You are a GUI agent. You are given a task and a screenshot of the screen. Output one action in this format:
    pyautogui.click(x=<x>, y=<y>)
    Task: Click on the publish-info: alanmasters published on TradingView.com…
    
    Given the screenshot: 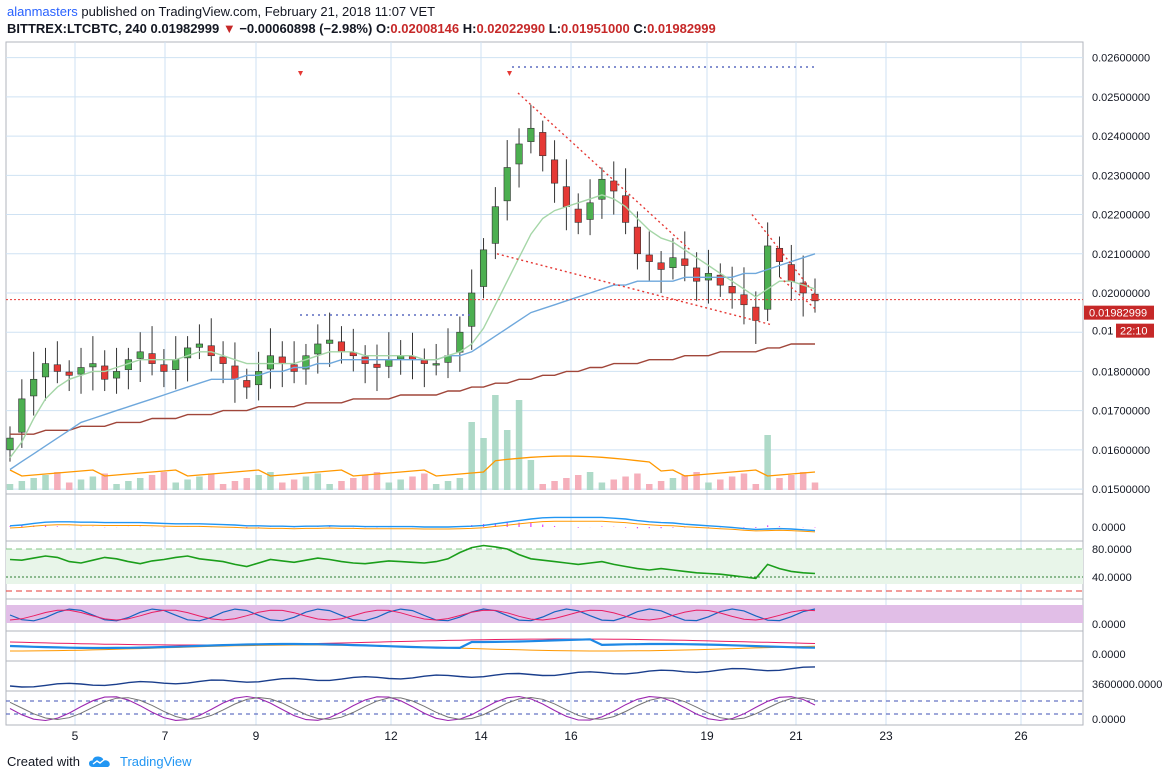 What is the action you would take?
    pyautogui.click(x=221, y=11)
    